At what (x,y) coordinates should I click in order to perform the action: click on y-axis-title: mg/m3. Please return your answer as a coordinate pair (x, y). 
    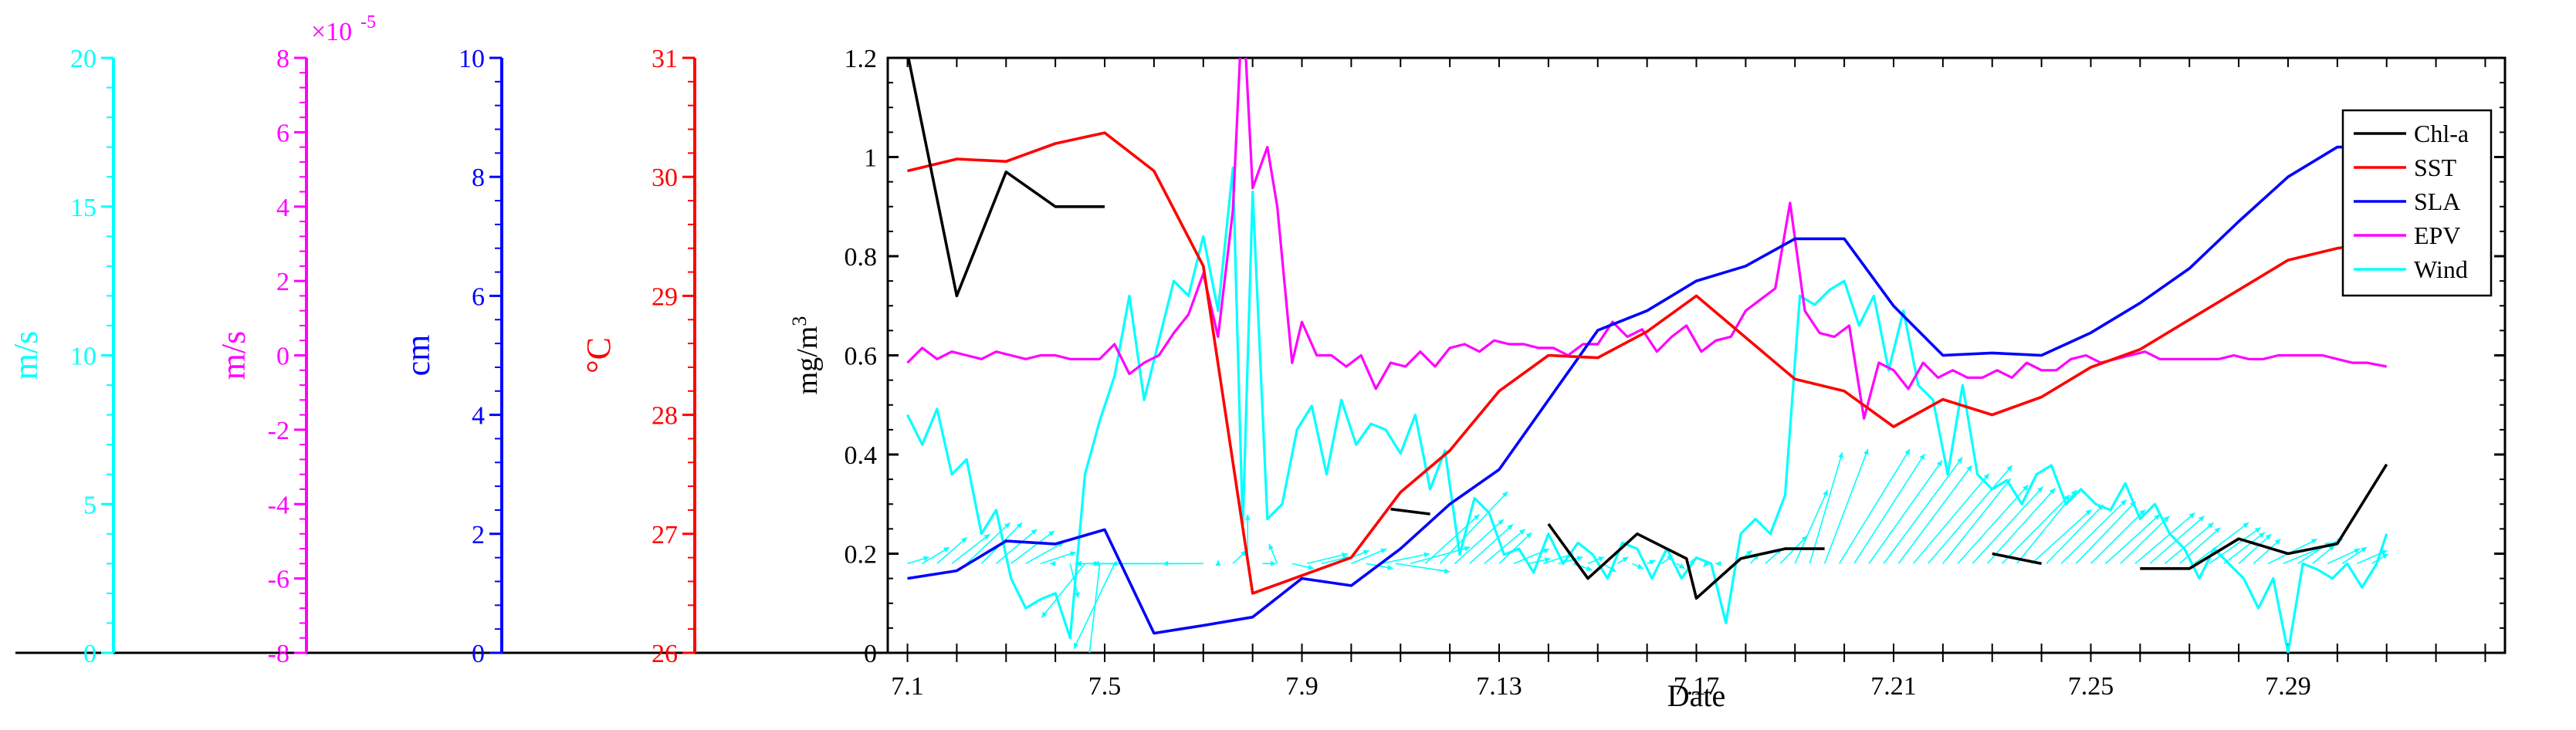
    Looking at the image, I should click on (806, 355).